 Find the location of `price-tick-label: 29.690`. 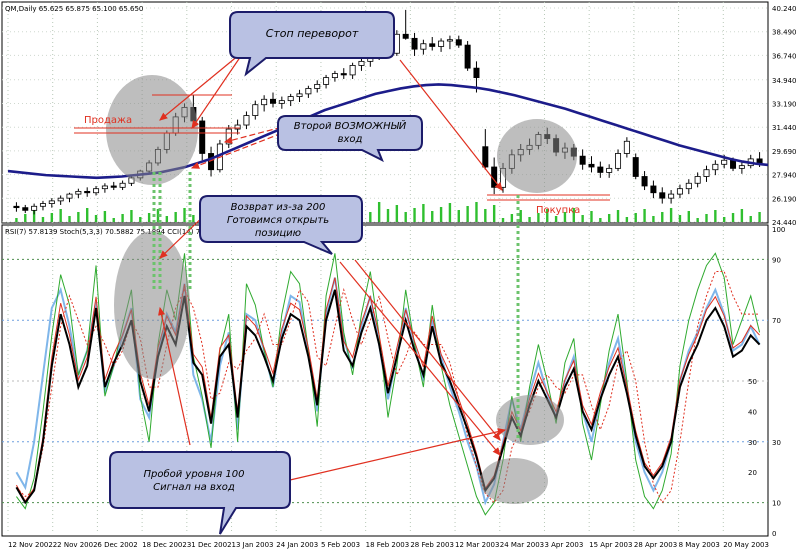

price-tick-label: 29.690 is located at coordinates (784, 152).